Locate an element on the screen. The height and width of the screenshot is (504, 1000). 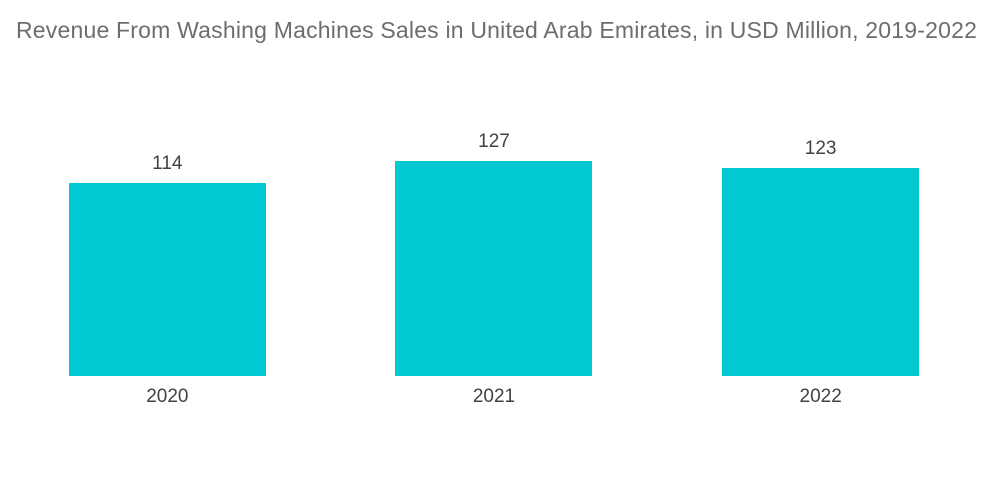
bar-2020 is located at coordinates (167, 279).